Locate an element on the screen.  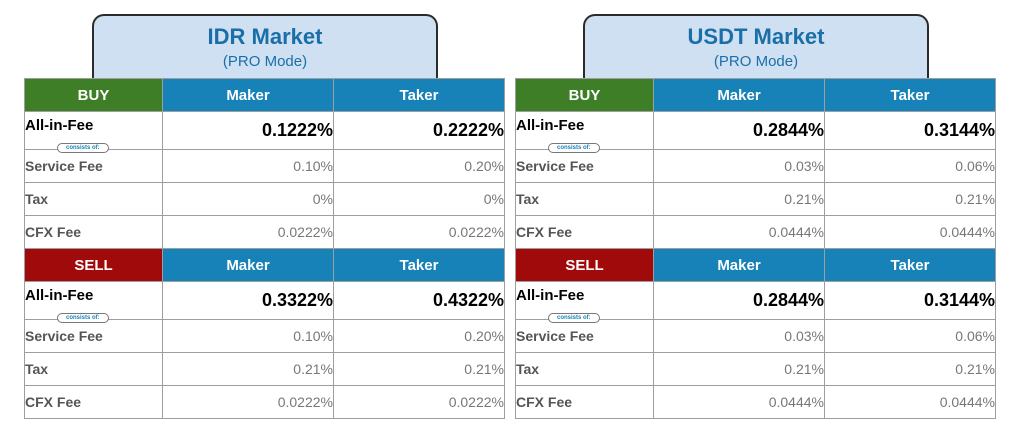
market-title: USDT Market is located at coordinates (756, 36).